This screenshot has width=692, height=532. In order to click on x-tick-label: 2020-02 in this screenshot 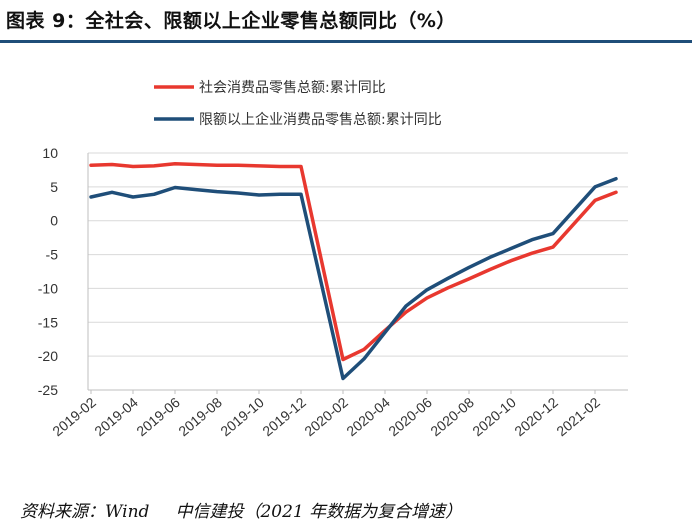, I will do `click(326, 416)`.